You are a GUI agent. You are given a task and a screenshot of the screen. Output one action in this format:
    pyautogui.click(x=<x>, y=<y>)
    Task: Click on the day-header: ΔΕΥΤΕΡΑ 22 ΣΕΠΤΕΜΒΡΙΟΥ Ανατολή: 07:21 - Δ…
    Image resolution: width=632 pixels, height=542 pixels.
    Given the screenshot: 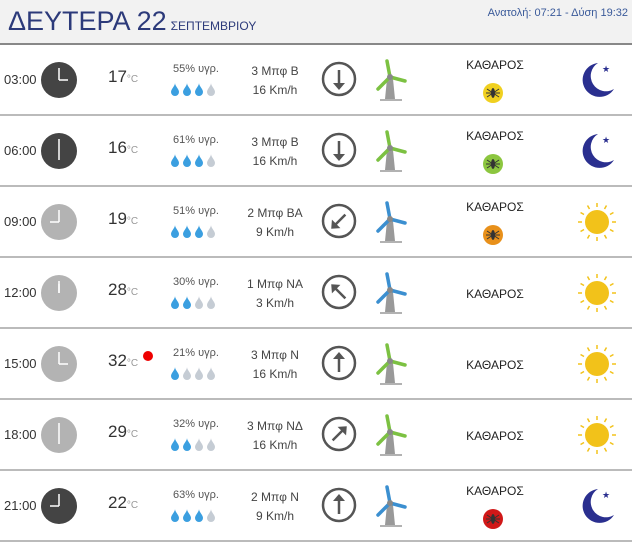 What is the action you would take?
    pyautogui.click(x=316, y=22)
    